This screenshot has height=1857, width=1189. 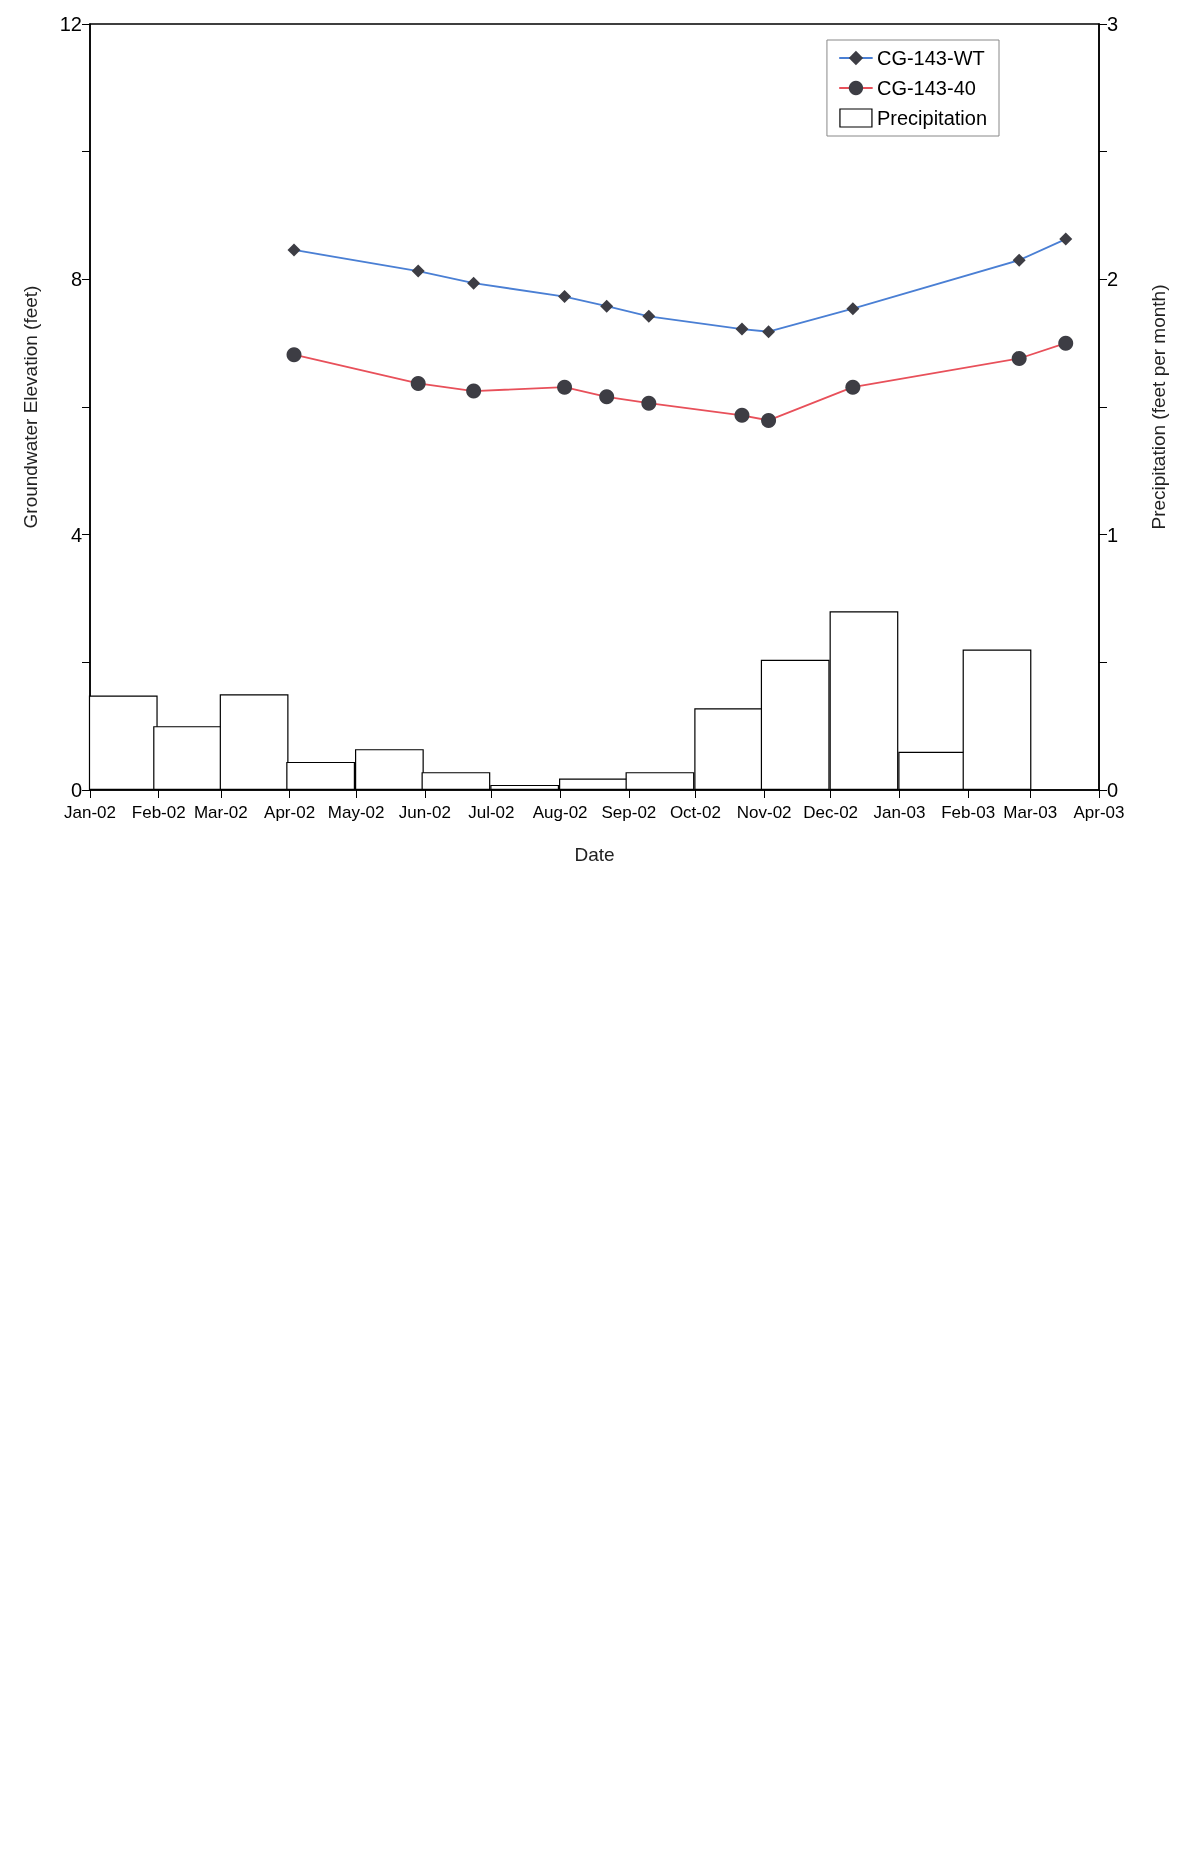 I want to click on legend-label: CG-143-40, so click(x=926, y=88).